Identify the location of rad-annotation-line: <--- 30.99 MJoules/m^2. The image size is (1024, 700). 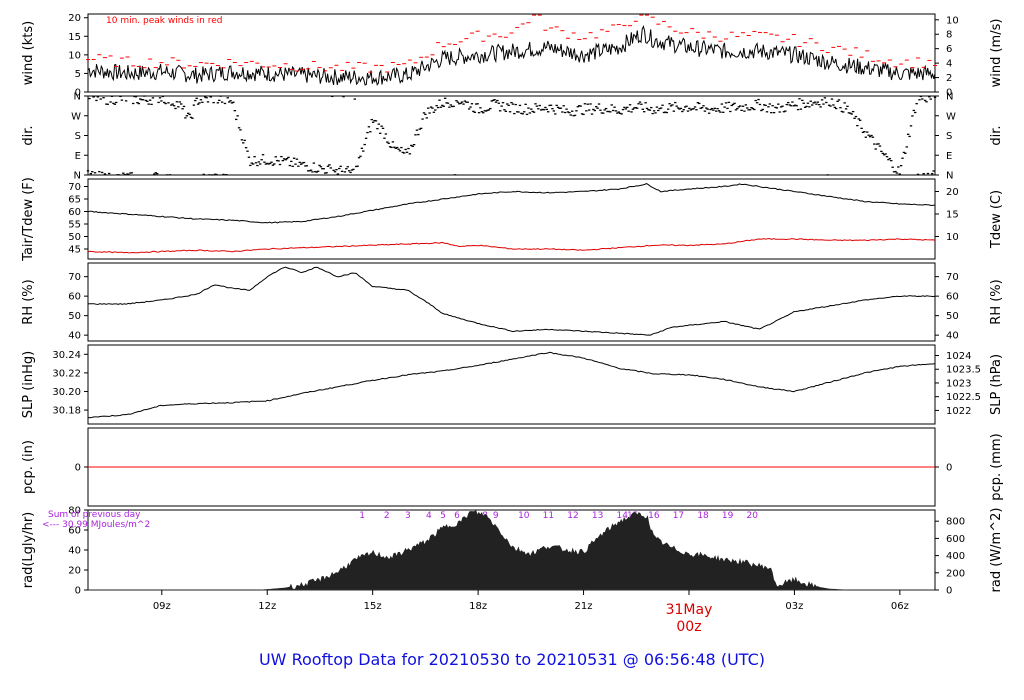
(96, 525).